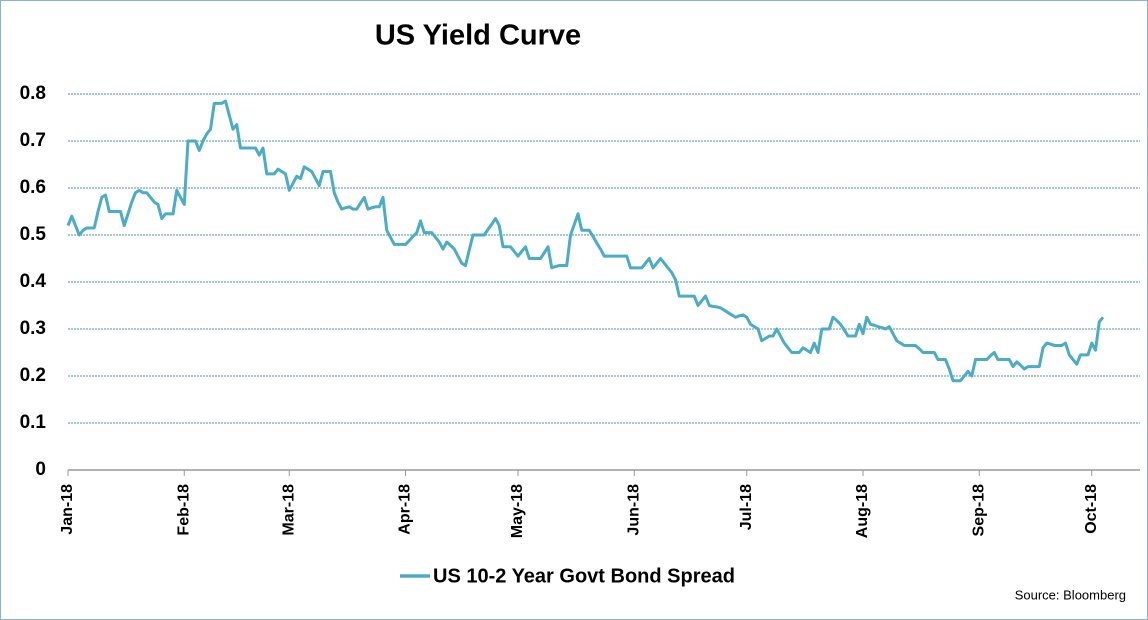 The height and width of the screenshot is (620, 1148). I want to click on y-tick-label: 0.8, so click(33, 93).